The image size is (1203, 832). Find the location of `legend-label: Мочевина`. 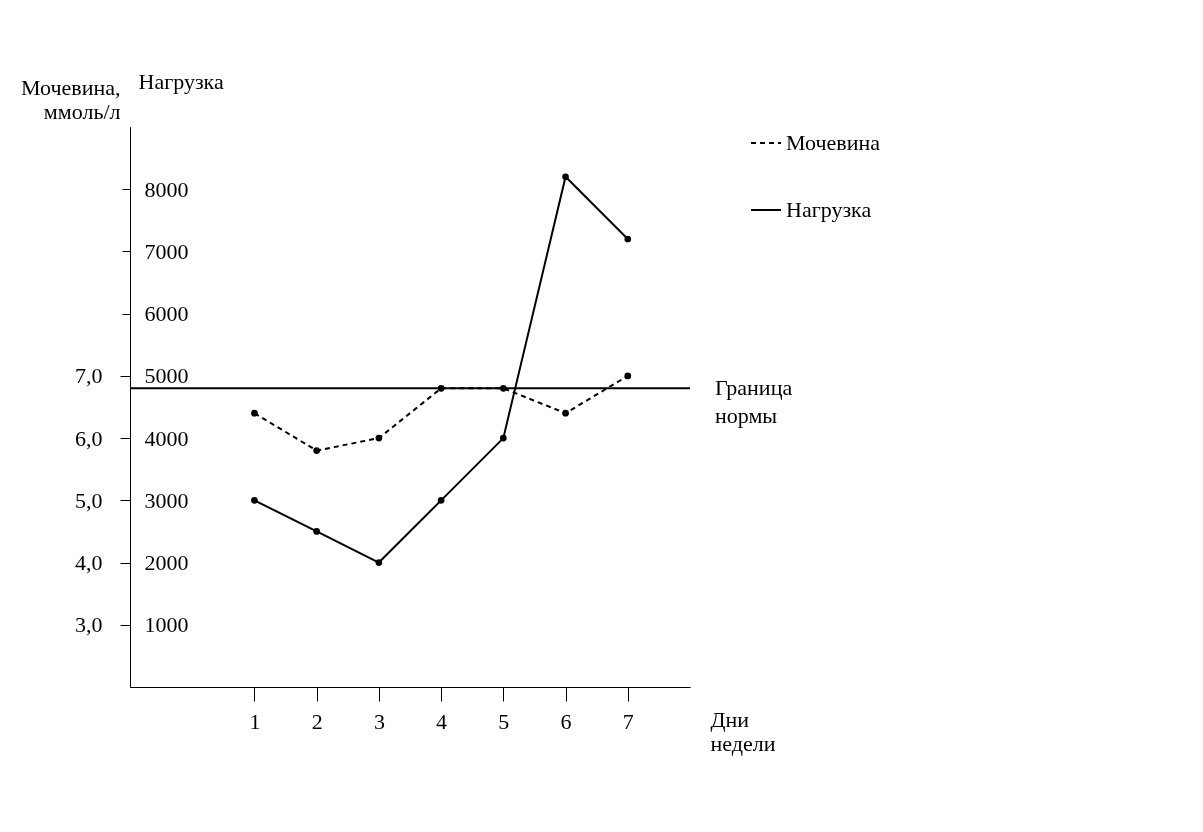

legend-label: Мочевина is located at coordinates (833, 142).